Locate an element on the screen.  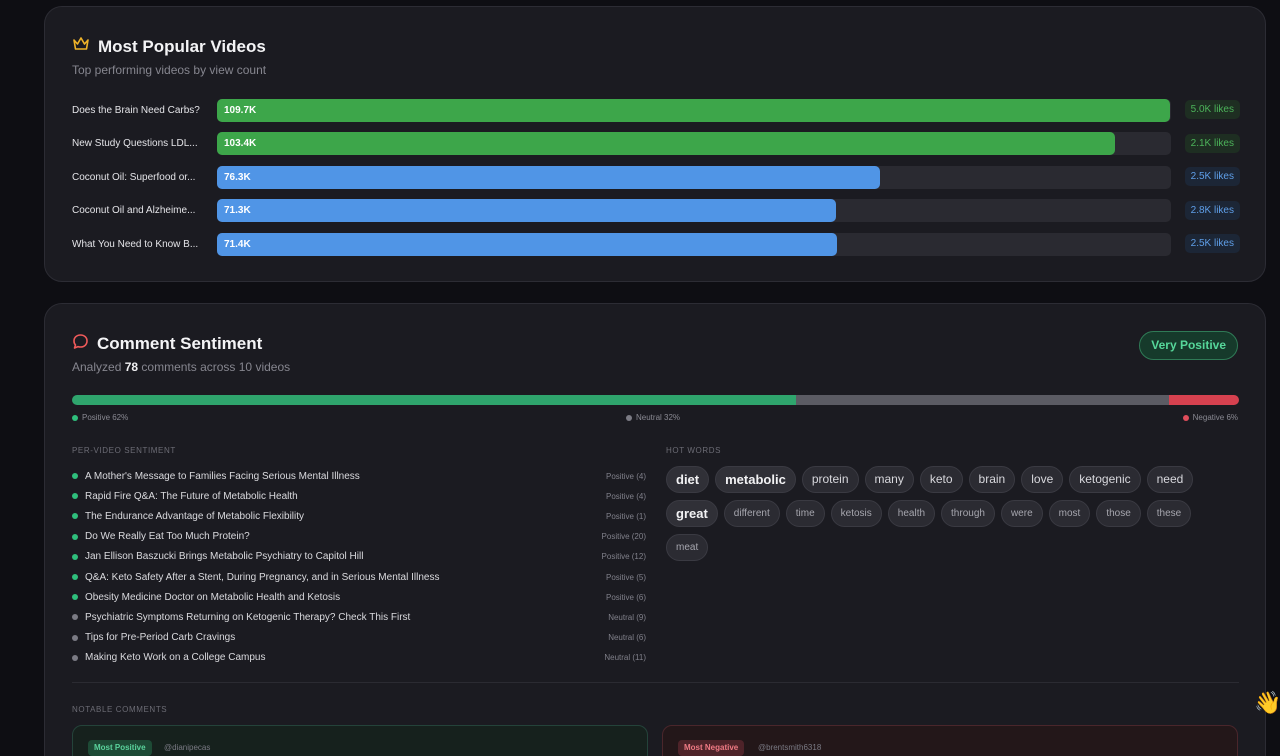
hot-word-chip: many is located at coordinates (889, 479).